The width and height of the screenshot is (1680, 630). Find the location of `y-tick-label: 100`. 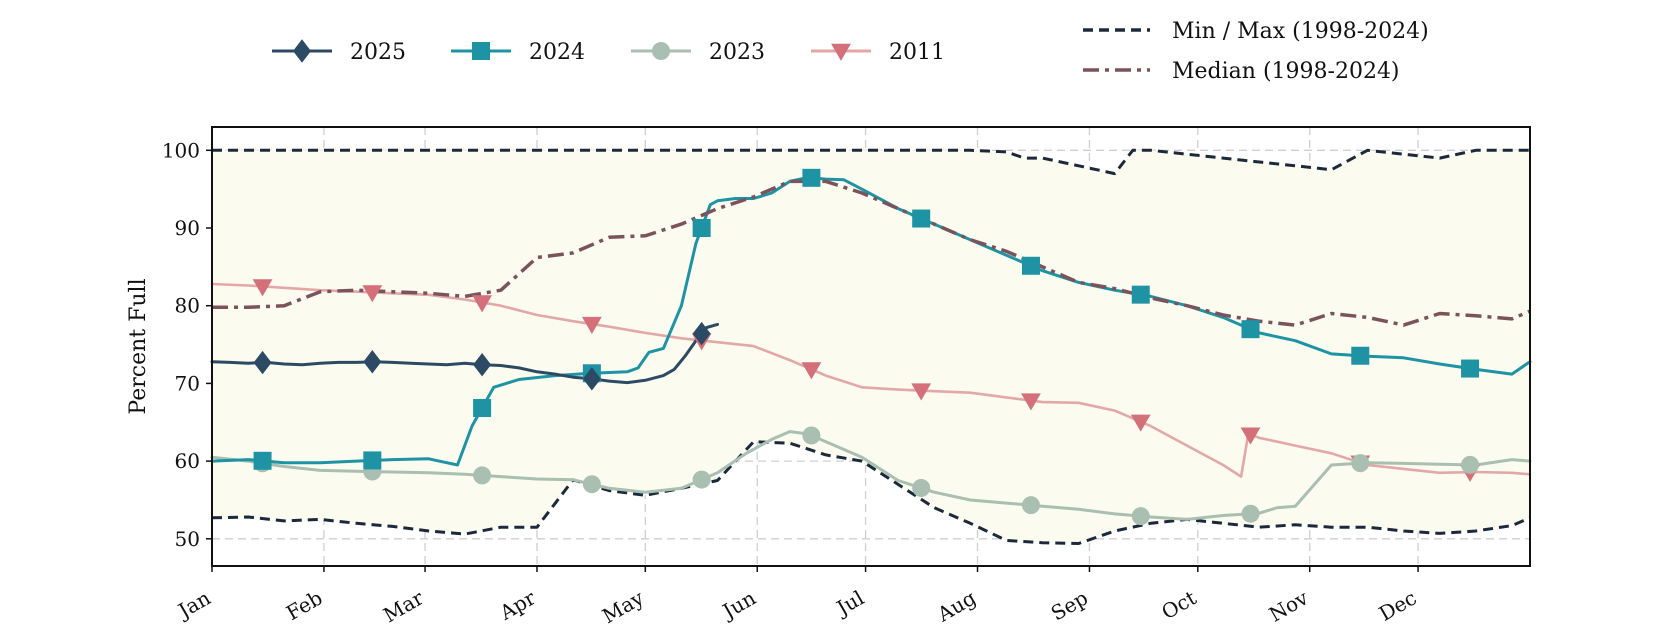

y-tick-label: 100 is located at coordinates (181, 150).